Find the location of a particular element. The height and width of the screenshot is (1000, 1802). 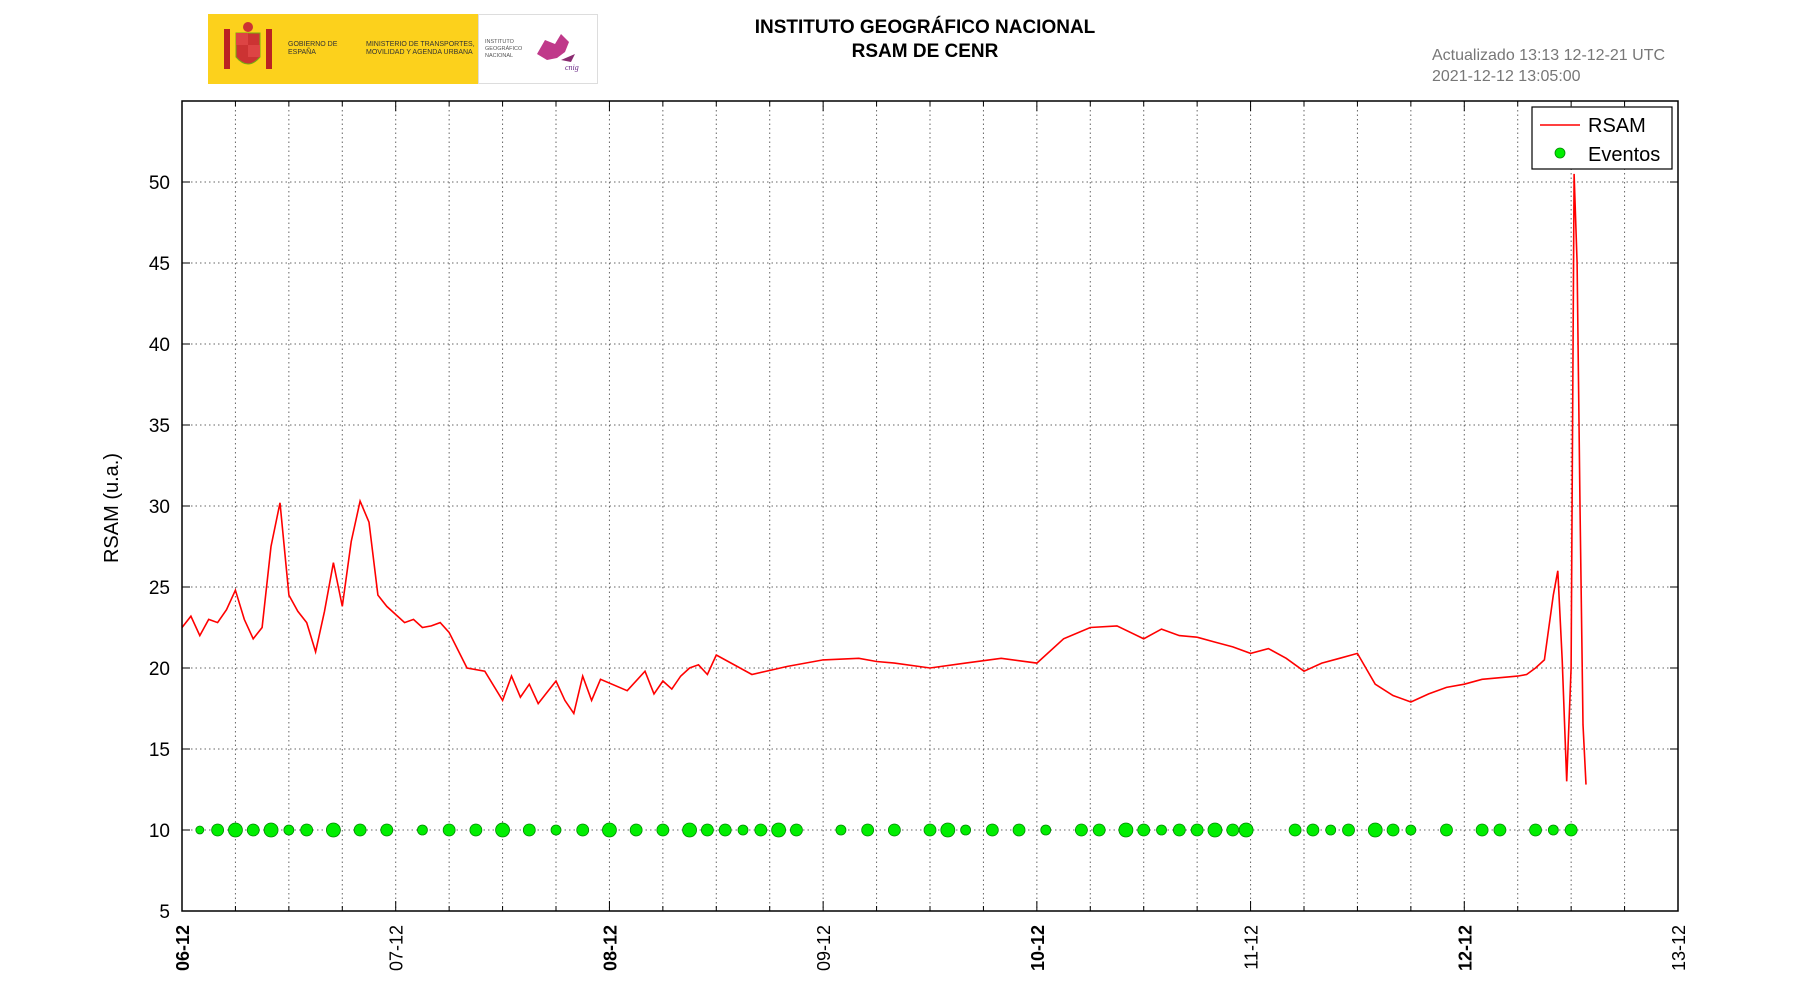

legend-rsam-label: RSAM is located at coordinates (1617, 126).